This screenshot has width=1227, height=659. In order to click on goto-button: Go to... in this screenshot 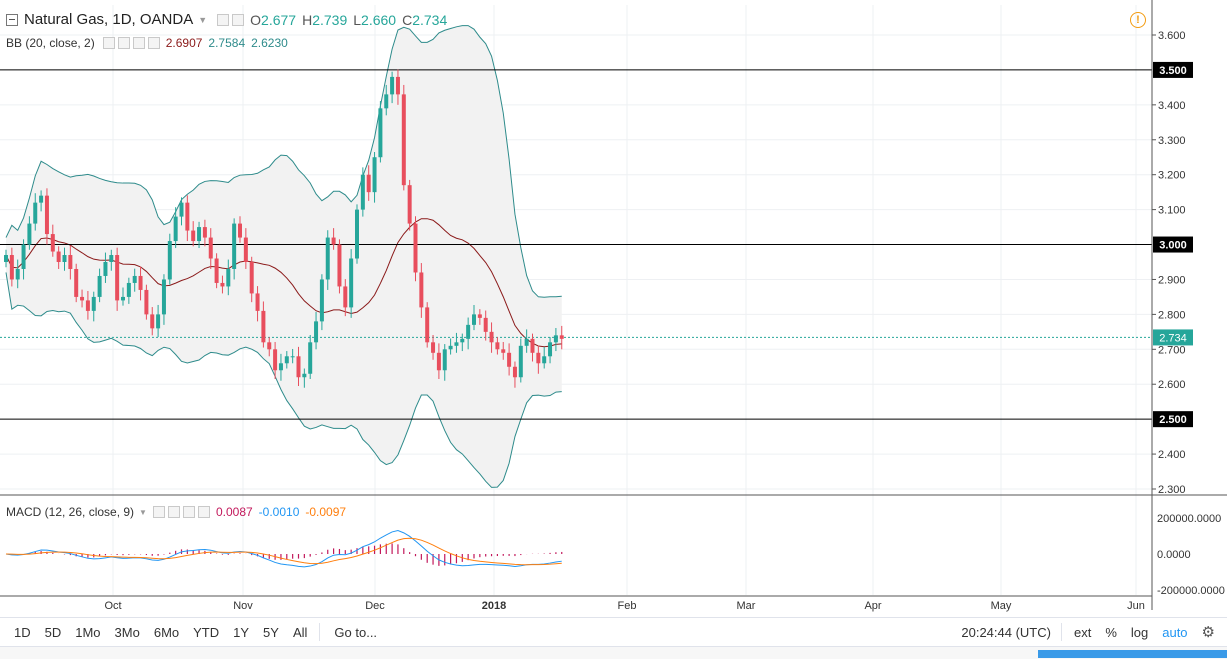, I will do `click(356, 632)`.